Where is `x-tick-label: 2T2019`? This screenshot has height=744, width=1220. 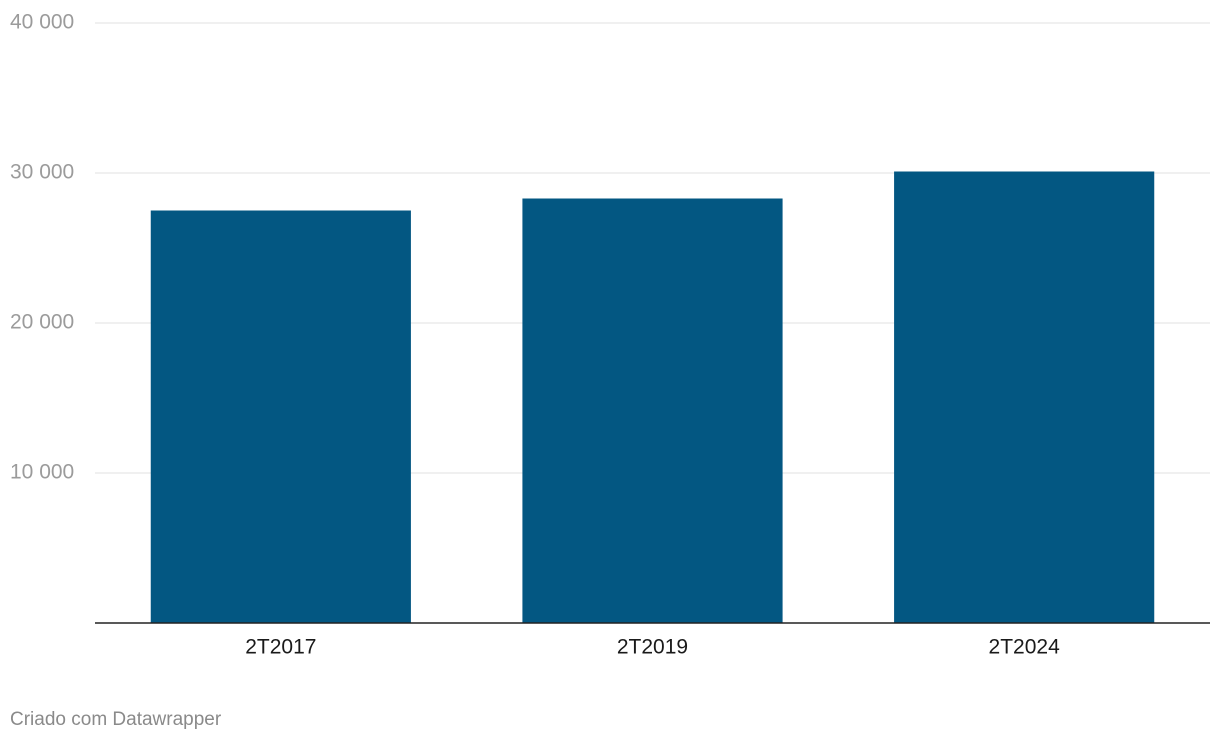
x-tick-label: 2T2019 is located at coordinates (652, 647).